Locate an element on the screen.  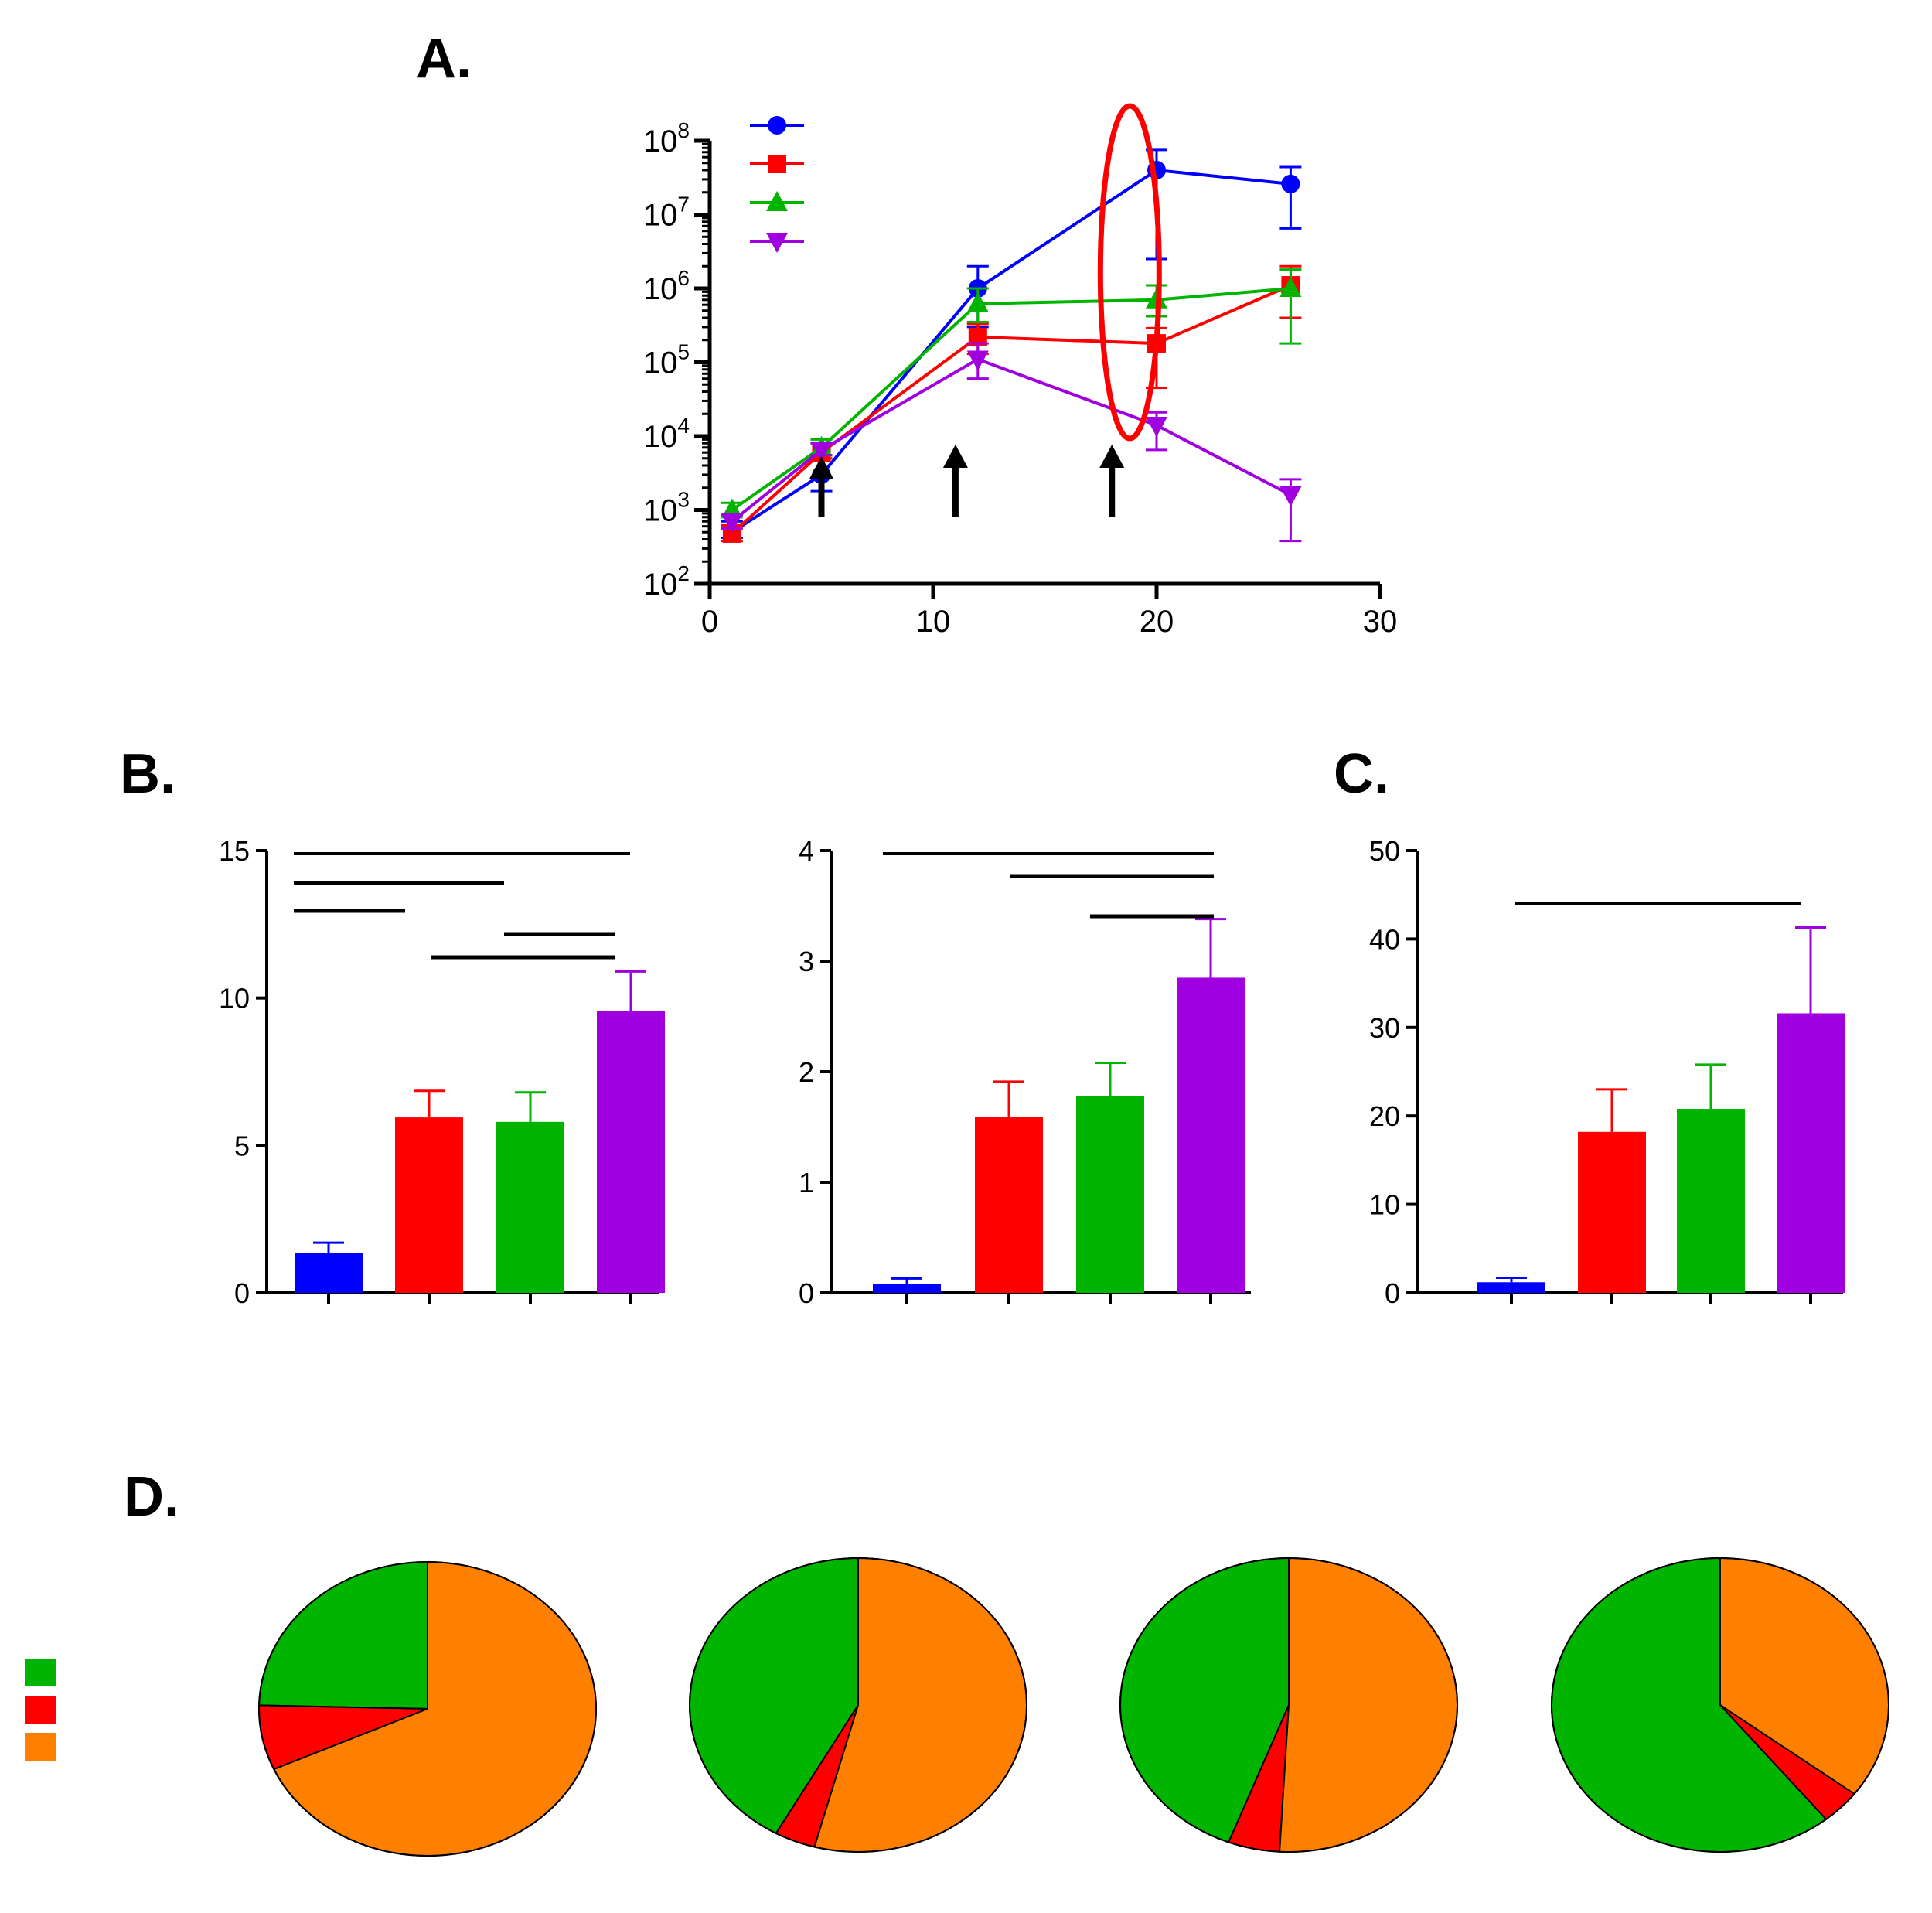
tumor-growth-chart: 0 10 20 30 10² 10³ 10⁴ 10⁵ 10⁶ 10⁷ 10⁸ is located at coordinates (1020, 371).